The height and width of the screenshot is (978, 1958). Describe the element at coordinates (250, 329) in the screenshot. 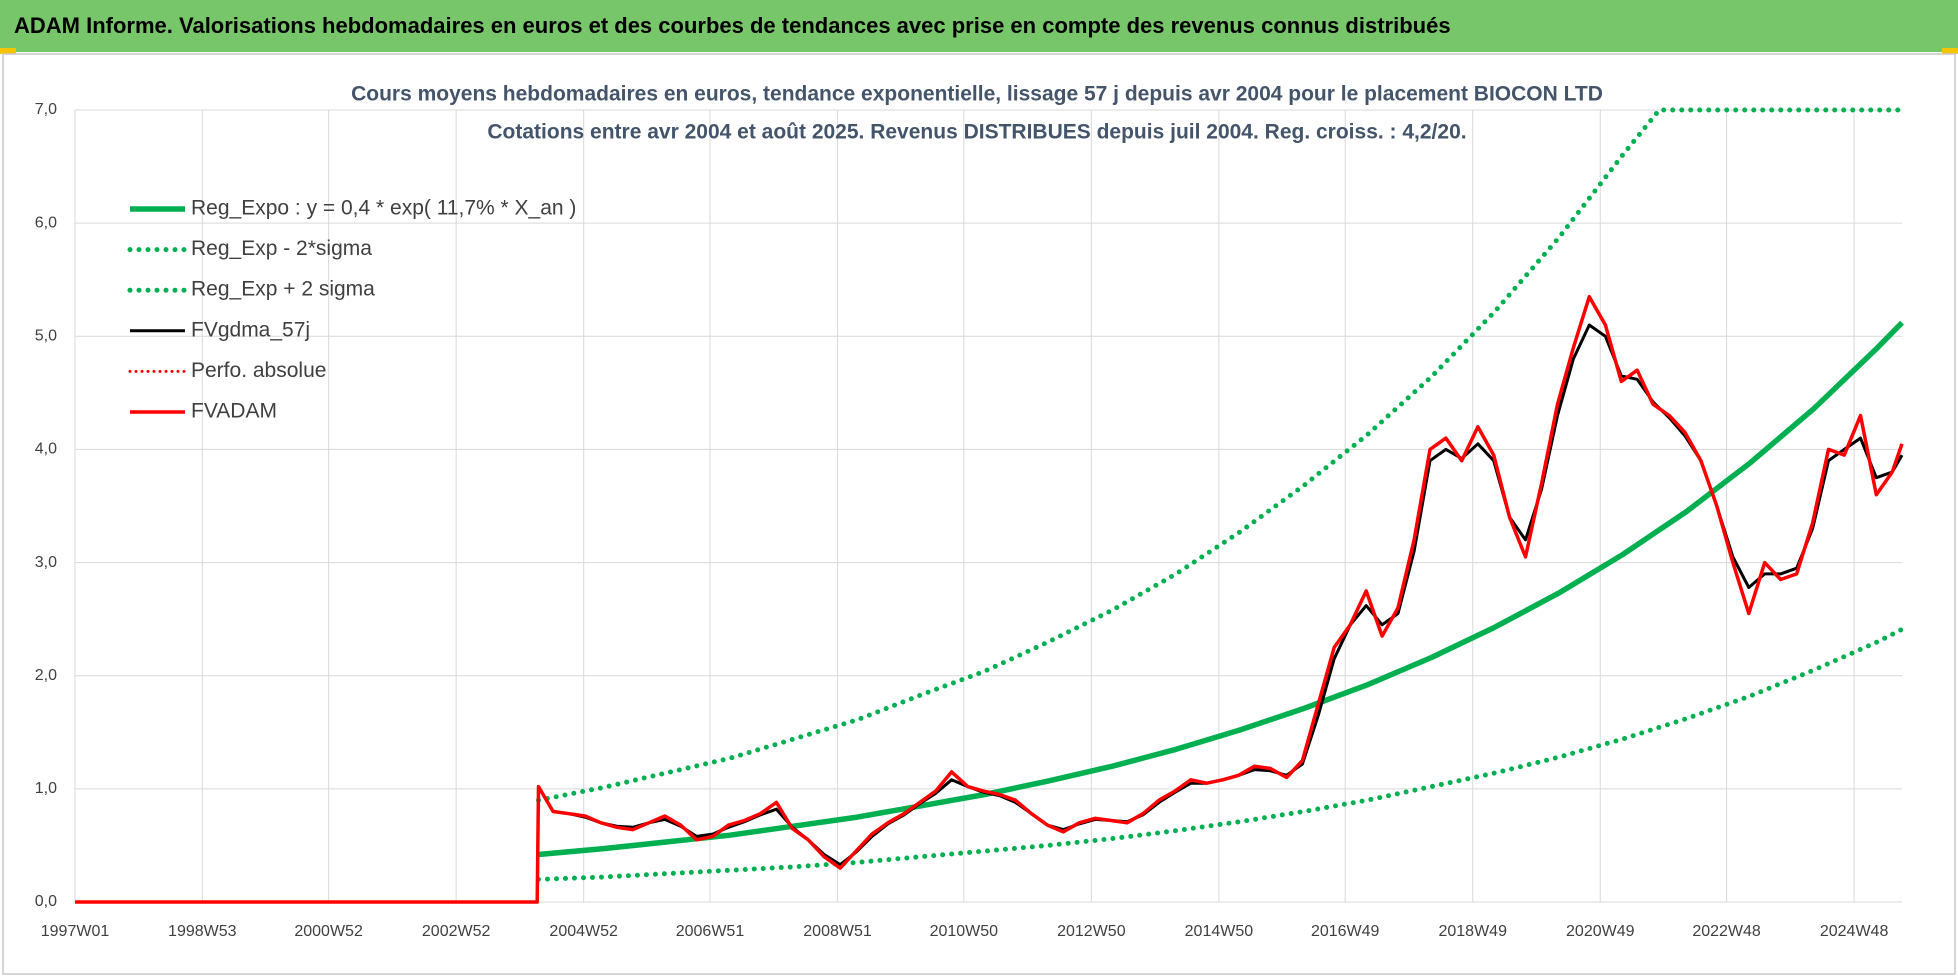

I see `legend-label: FVgdma_57j` at that location.